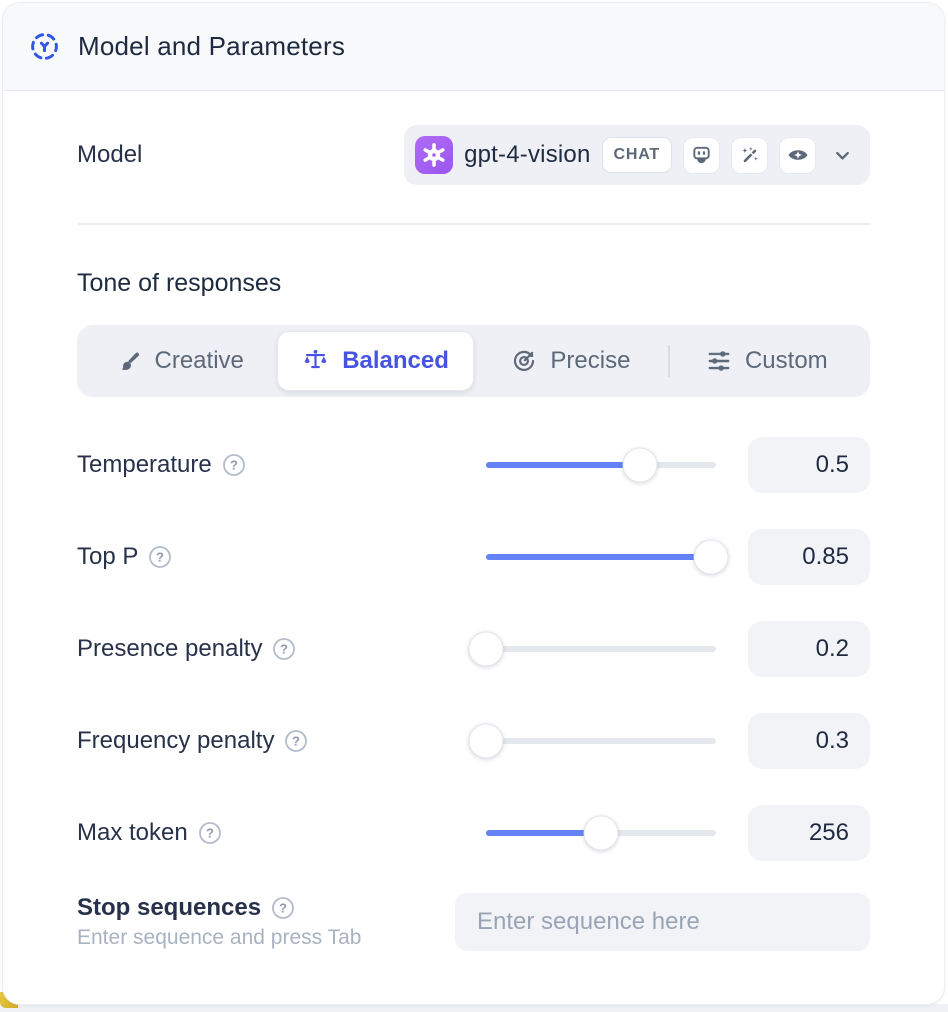  What do you see at coordinates (590, 360) in the screenshot?
I see `tone-option-label: Precise` at bounding box center [590, 360].